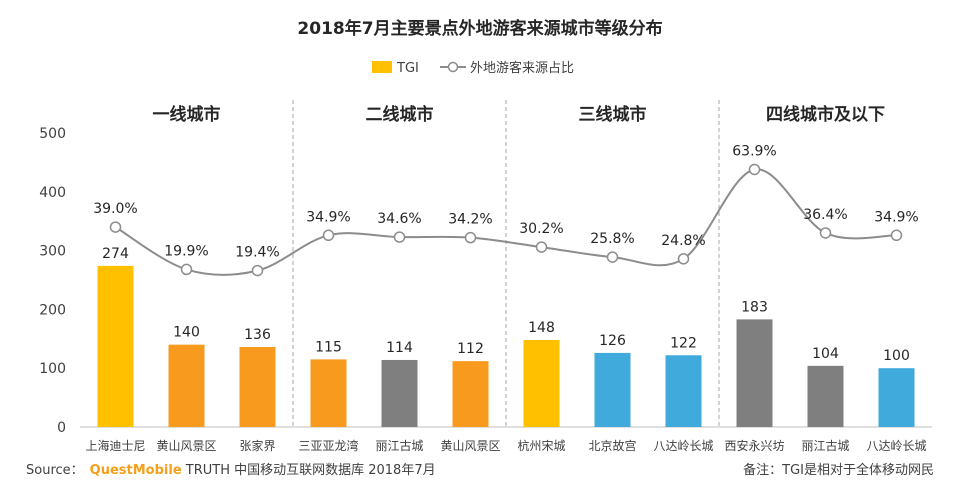  I want to click on tgi-value-label: 104, so click(825, 354).